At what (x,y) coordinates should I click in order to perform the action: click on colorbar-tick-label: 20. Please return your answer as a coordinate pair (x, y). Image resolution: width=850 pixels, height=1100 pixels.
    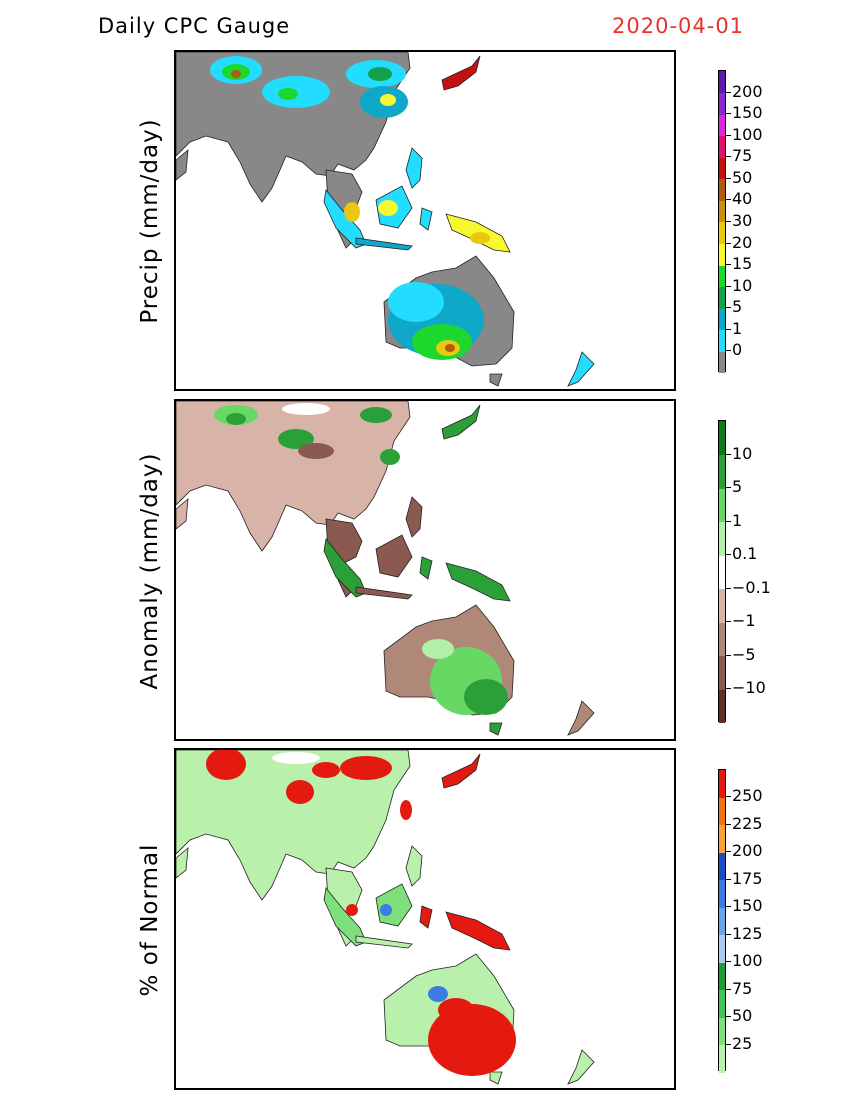
    Looking at the image, I should click on (742, 242).